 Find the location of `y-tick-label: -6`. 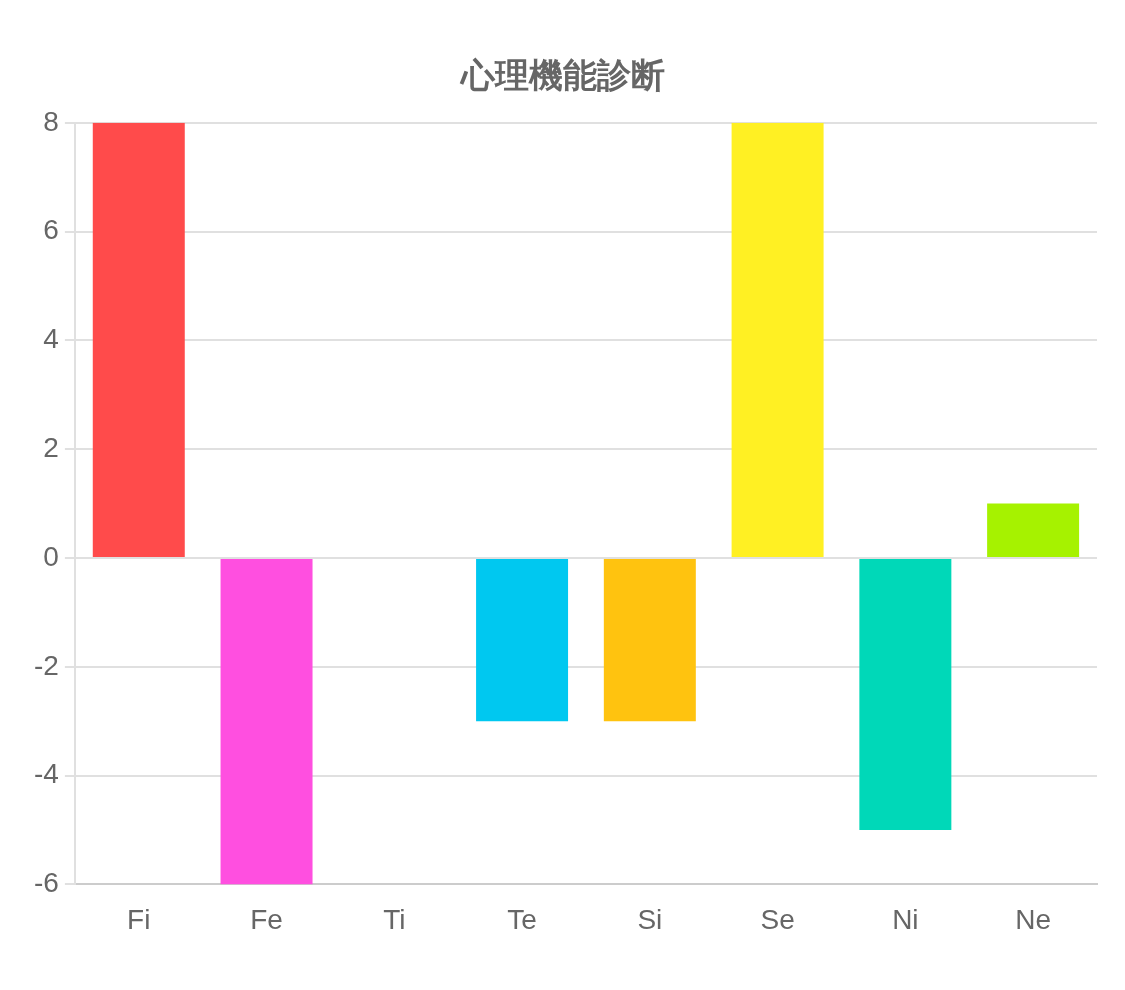

y-tick-label: -6 is located at coordinates (46, 883).